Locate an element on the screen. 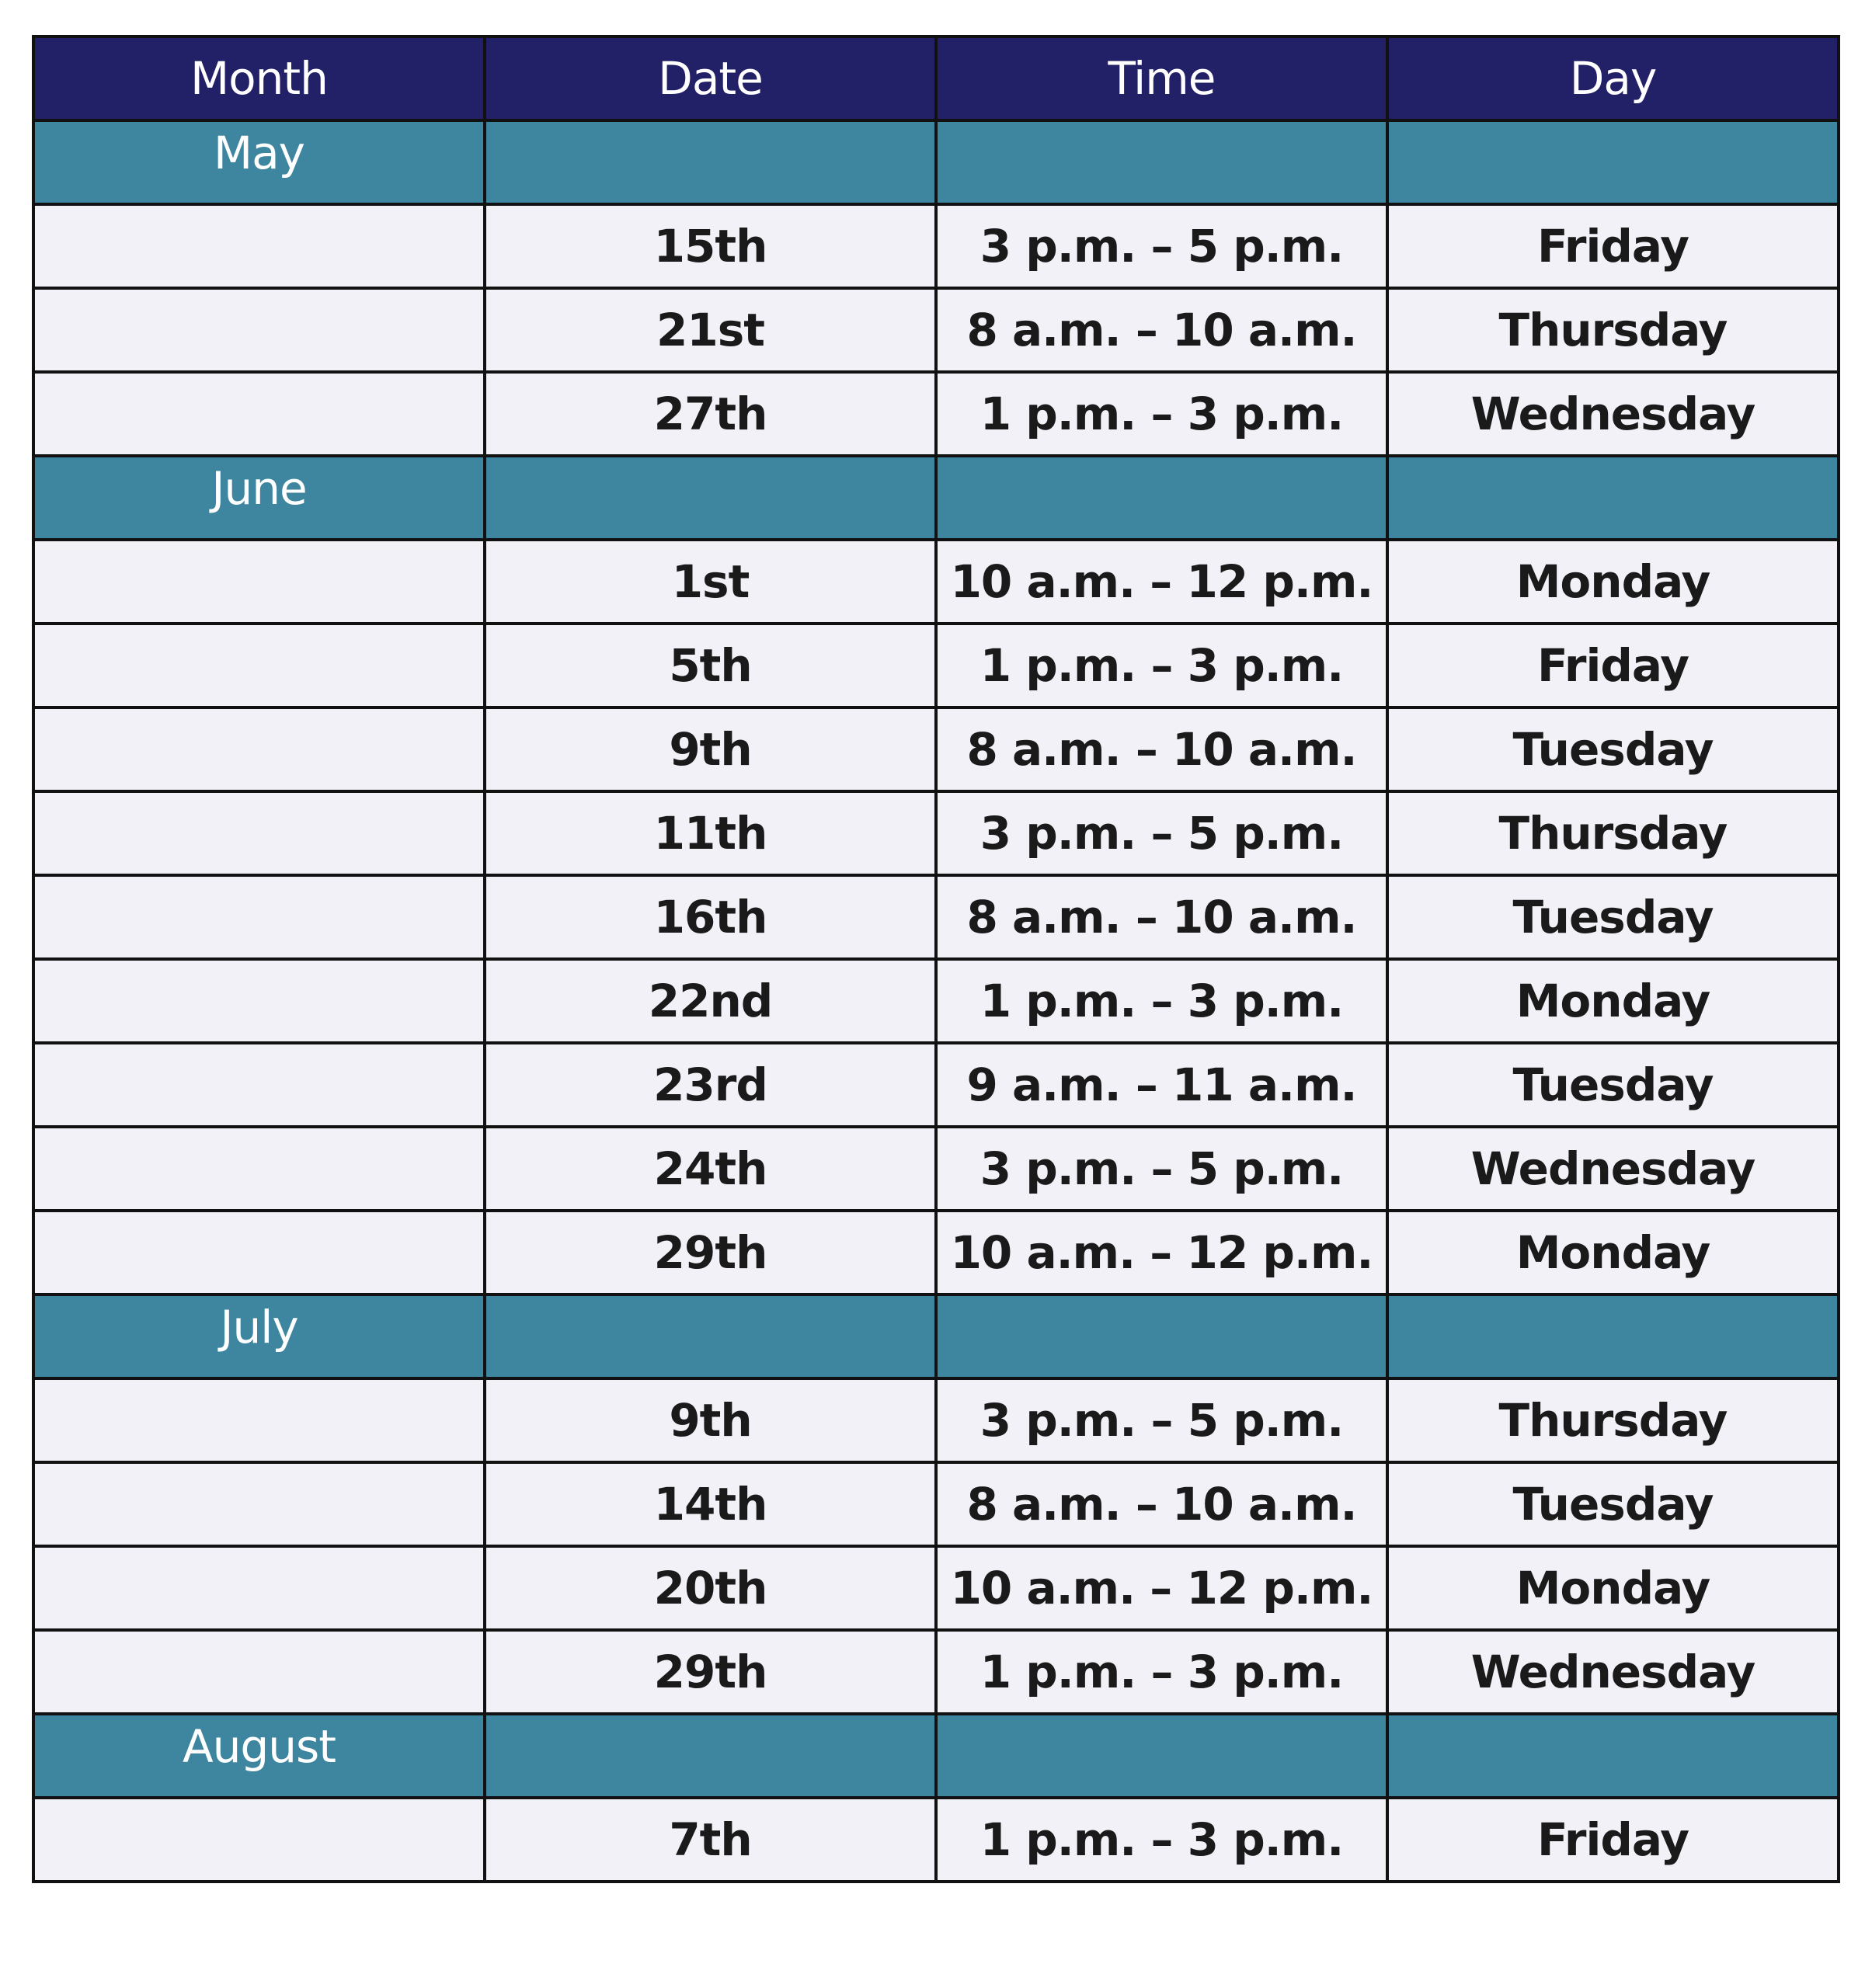 The width and height of the screenshot is (1872, 1988). table-row: 1st 10 a.m. – 12 p.m. Monday is located at coordinates (936, 582).